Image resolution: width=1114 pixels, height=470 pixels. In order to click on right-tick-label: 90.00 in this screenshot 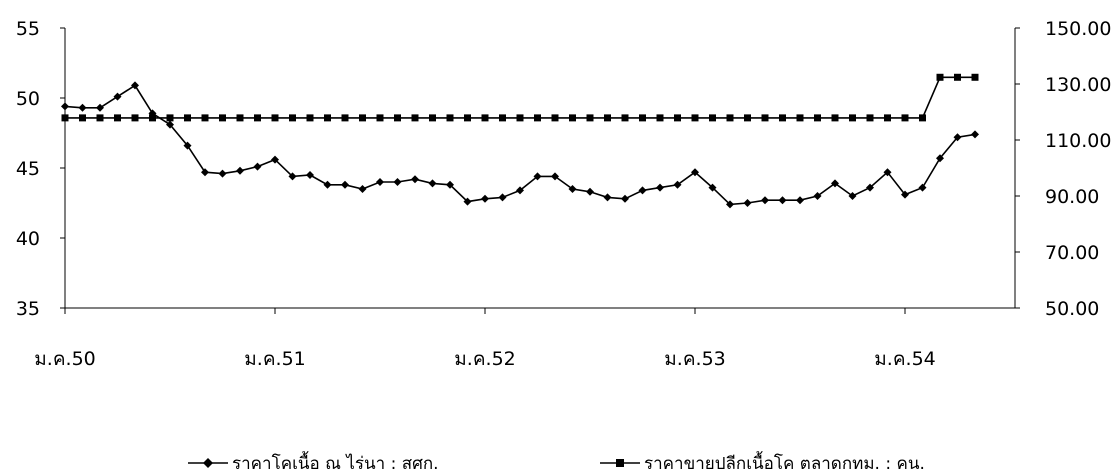, I will do `click(1072, 197)`.